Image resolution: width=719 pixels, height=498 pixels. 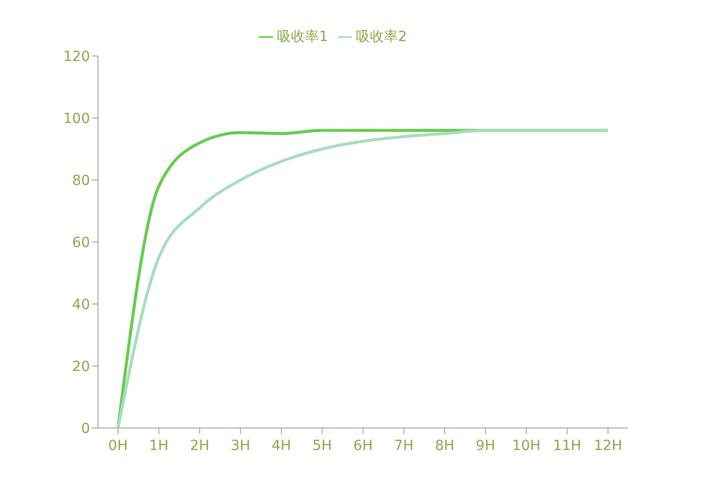 What do you see at coordinates (159, 446) in the screenshot?
I see `x-tick-label: 1H` at bounding box center [159, 446].